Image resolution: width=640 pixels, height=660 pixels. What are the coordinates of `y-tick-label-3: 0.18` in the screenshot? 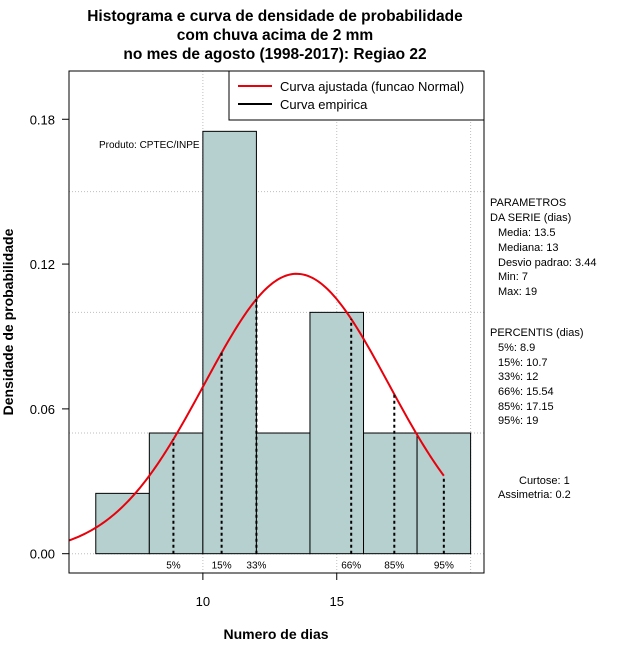 It's located at (42, 119).